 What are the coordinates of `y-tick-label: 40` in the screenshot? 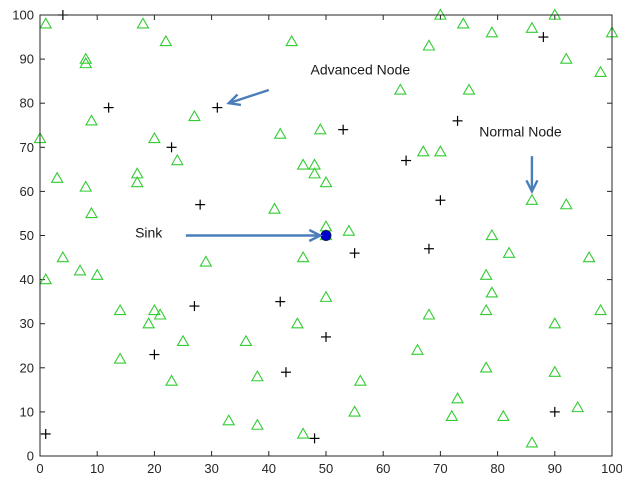 It's located at (27, 279).